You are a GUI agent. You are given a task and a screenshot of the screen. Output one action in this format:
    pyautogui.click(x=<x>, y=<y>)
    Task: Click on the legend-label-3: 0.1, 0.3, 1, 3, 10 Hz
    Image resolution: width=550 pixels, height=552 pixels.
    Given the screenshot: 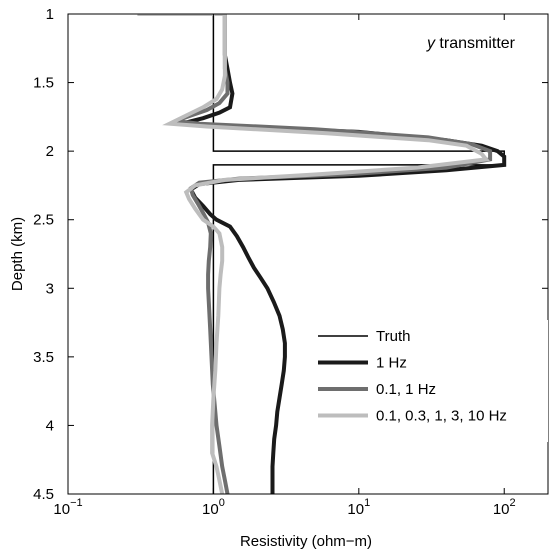 What is the action you would take?
    pyautogui.click(x=441, y=416)
    